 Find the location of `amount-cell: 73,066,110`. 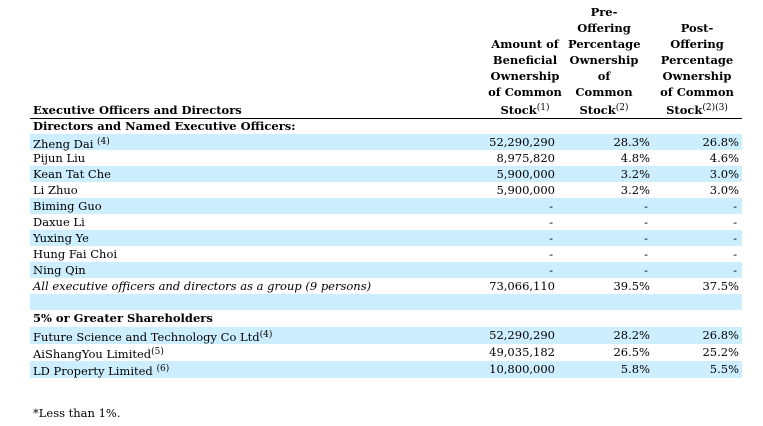

amount-cell: 73,066,110 is located at coordinates (522, 286).